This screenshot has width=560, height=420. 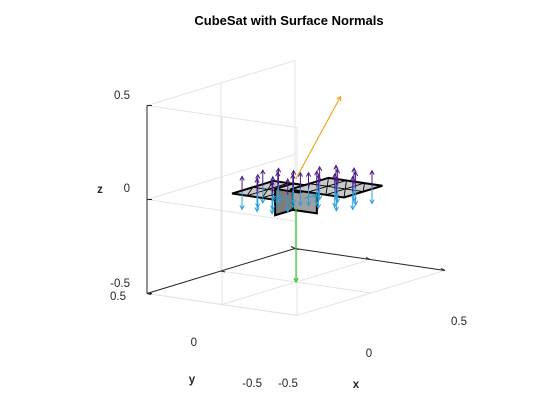 What do you see at coordinates (288, 20) in the screenshot?
I see `chart-title: CubeSat with Surface Normals` at bounding box center [288, 20].